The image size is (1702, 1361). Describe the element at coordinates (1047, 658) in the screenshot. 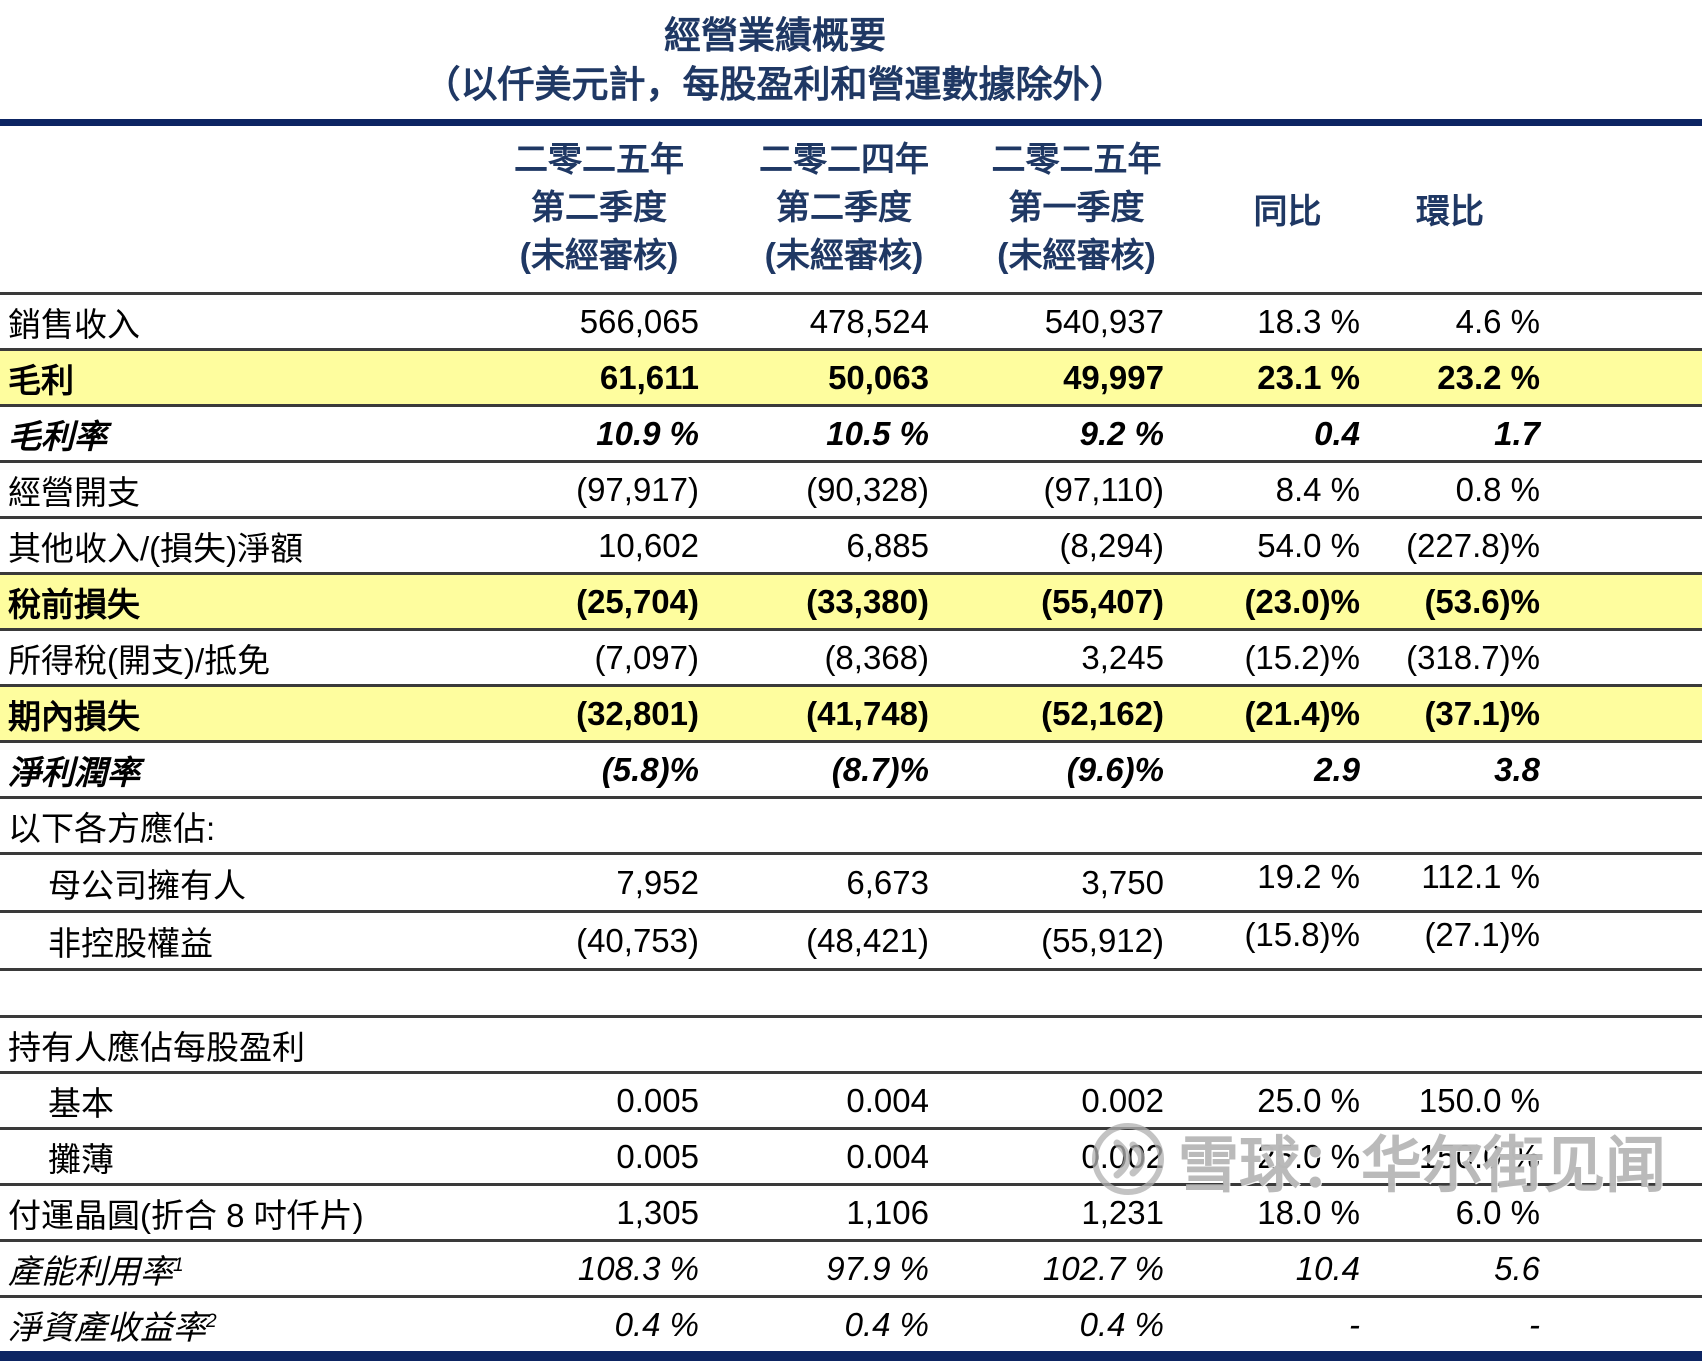

I see `value-cell: 3,245` at that location.